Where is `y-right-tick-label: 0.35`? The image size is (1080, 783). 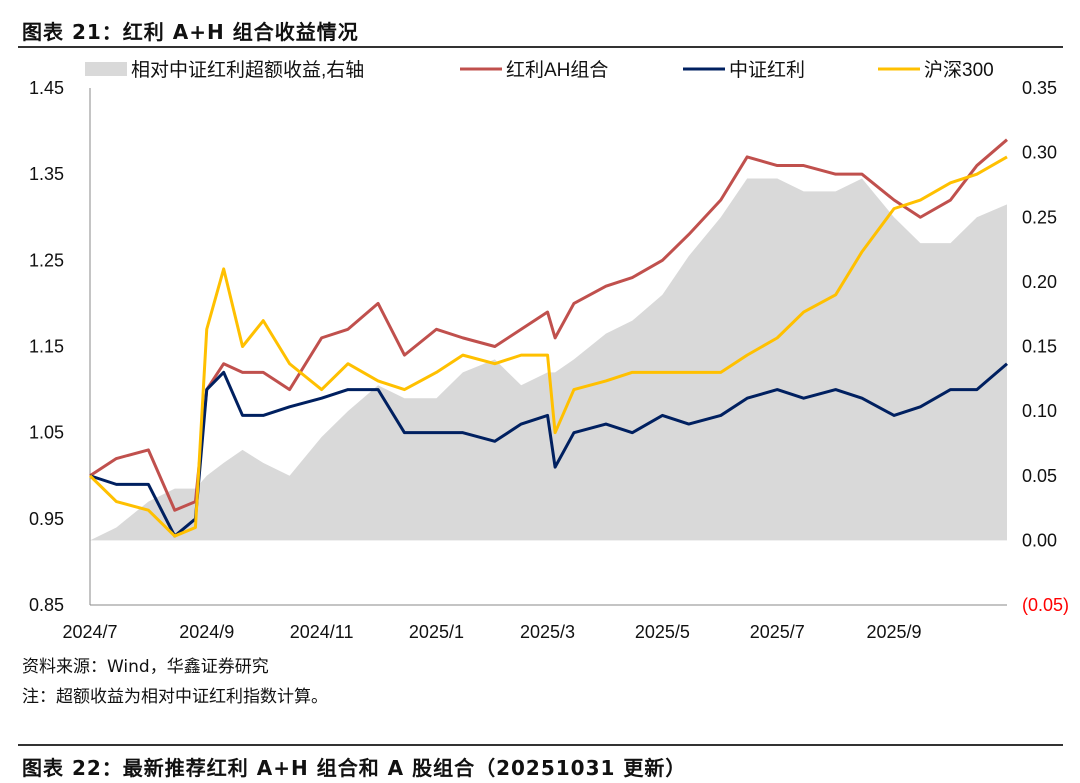 y-right-tick-label: 0.35 is located at coordinates (1039, 88).